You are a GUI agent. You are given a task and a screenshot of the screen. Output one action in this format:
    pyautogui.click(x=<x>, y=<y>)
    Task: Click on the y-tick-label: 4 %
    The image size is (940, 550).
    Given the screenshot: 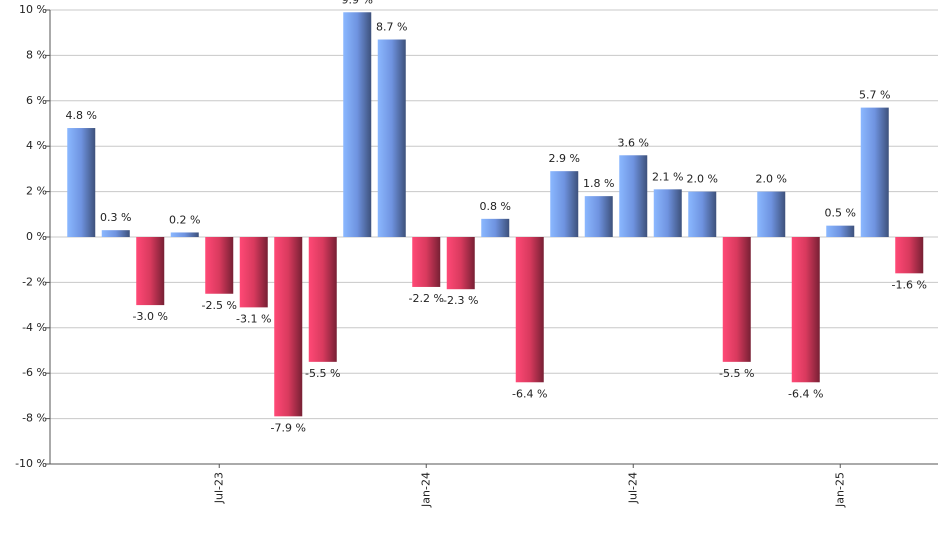 What is the action you would take?
    pyautogui.click(x=36, y=145)
    